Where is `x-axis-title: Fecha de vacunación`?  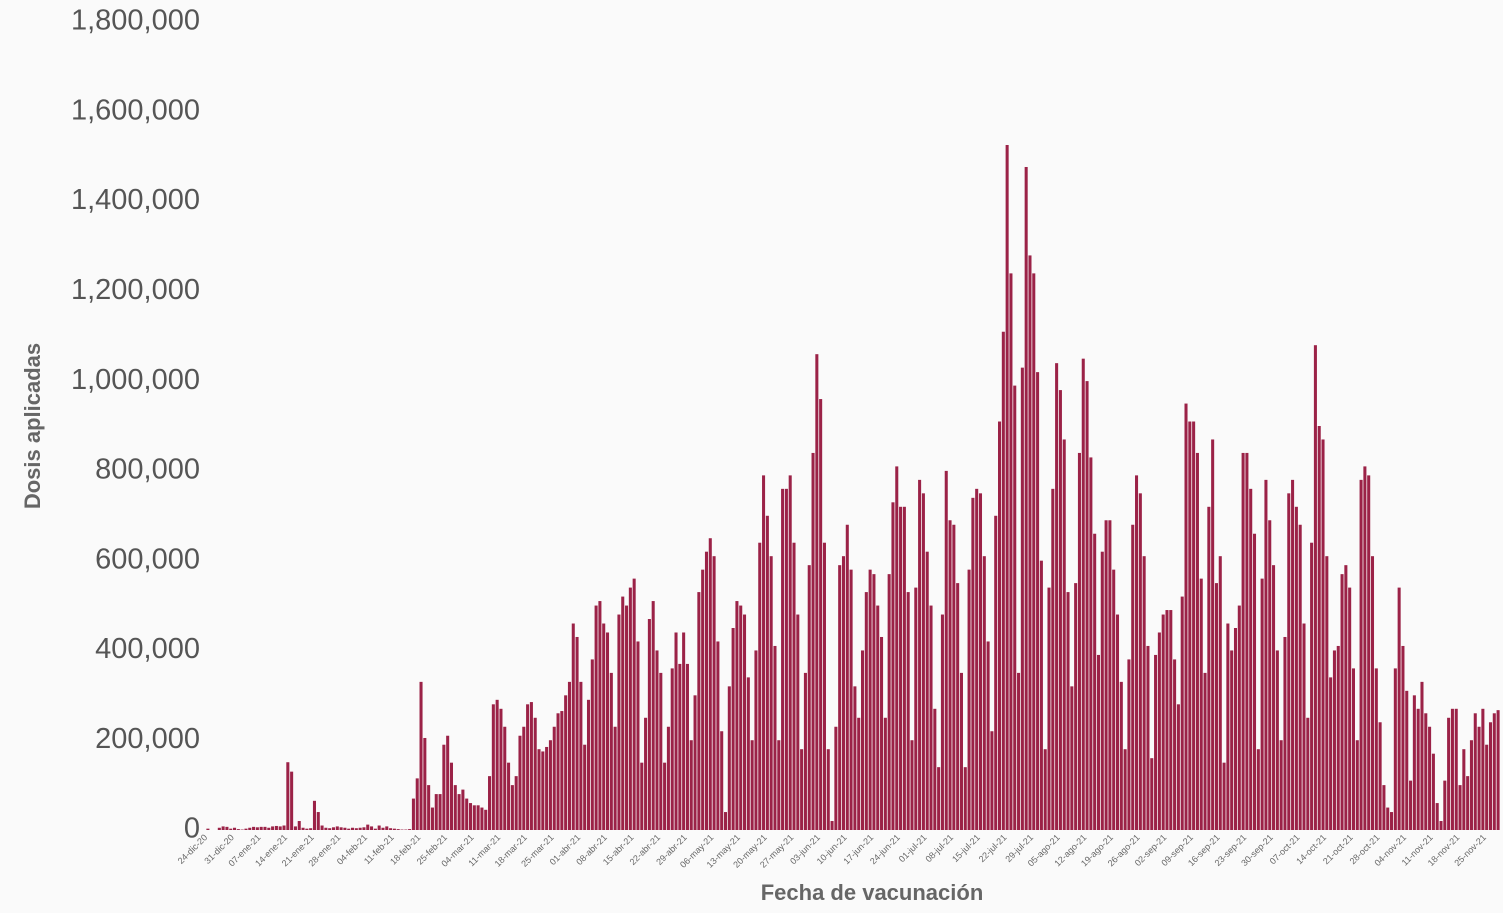 x-axis-title: Fecha de vacunación is located at coordinates (872, 892).